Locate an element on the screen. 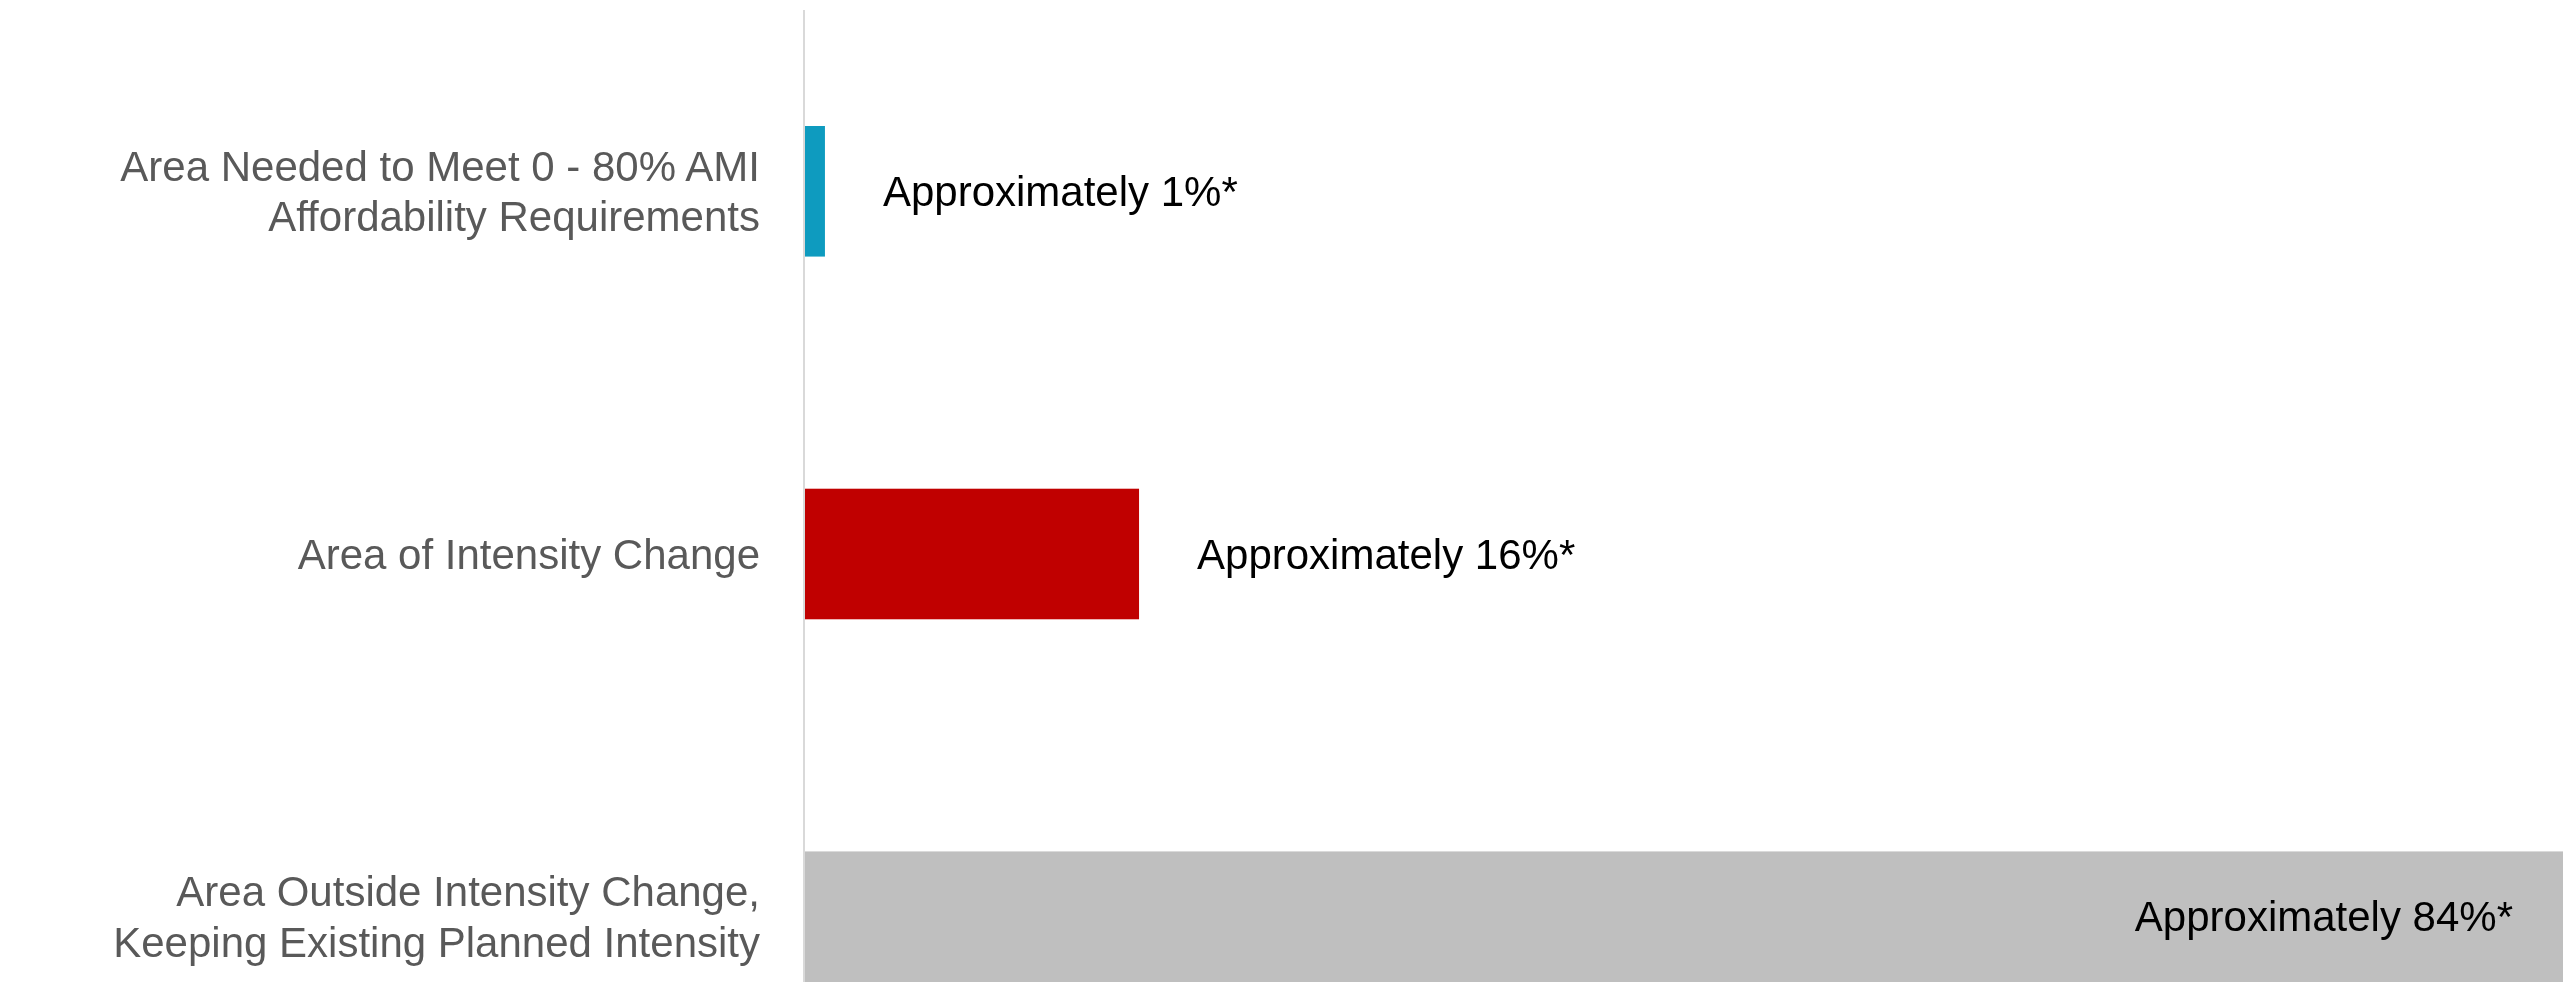  data-label: Approximately 1%* is located at coordinates (1060, 191).